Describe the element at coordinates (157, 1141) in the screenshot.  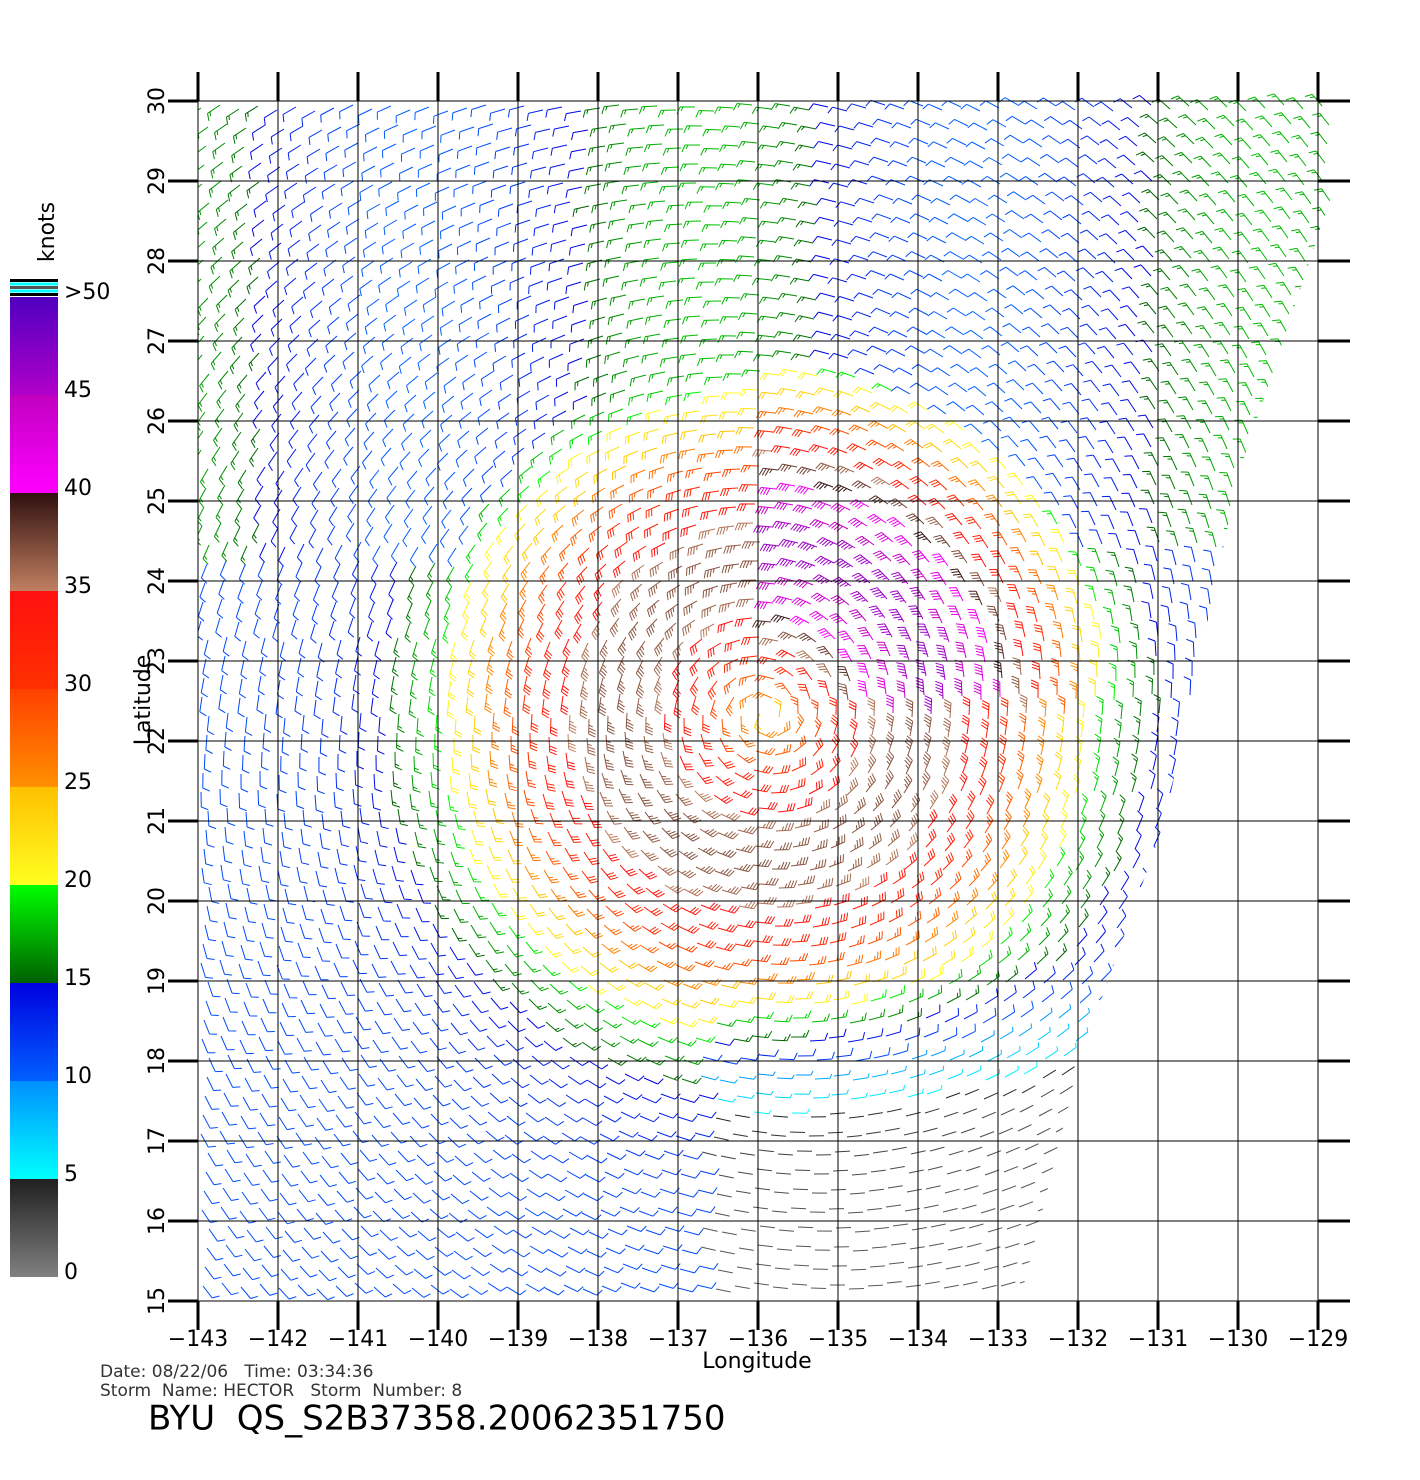
I see `y-tick-label: 17` at that location.